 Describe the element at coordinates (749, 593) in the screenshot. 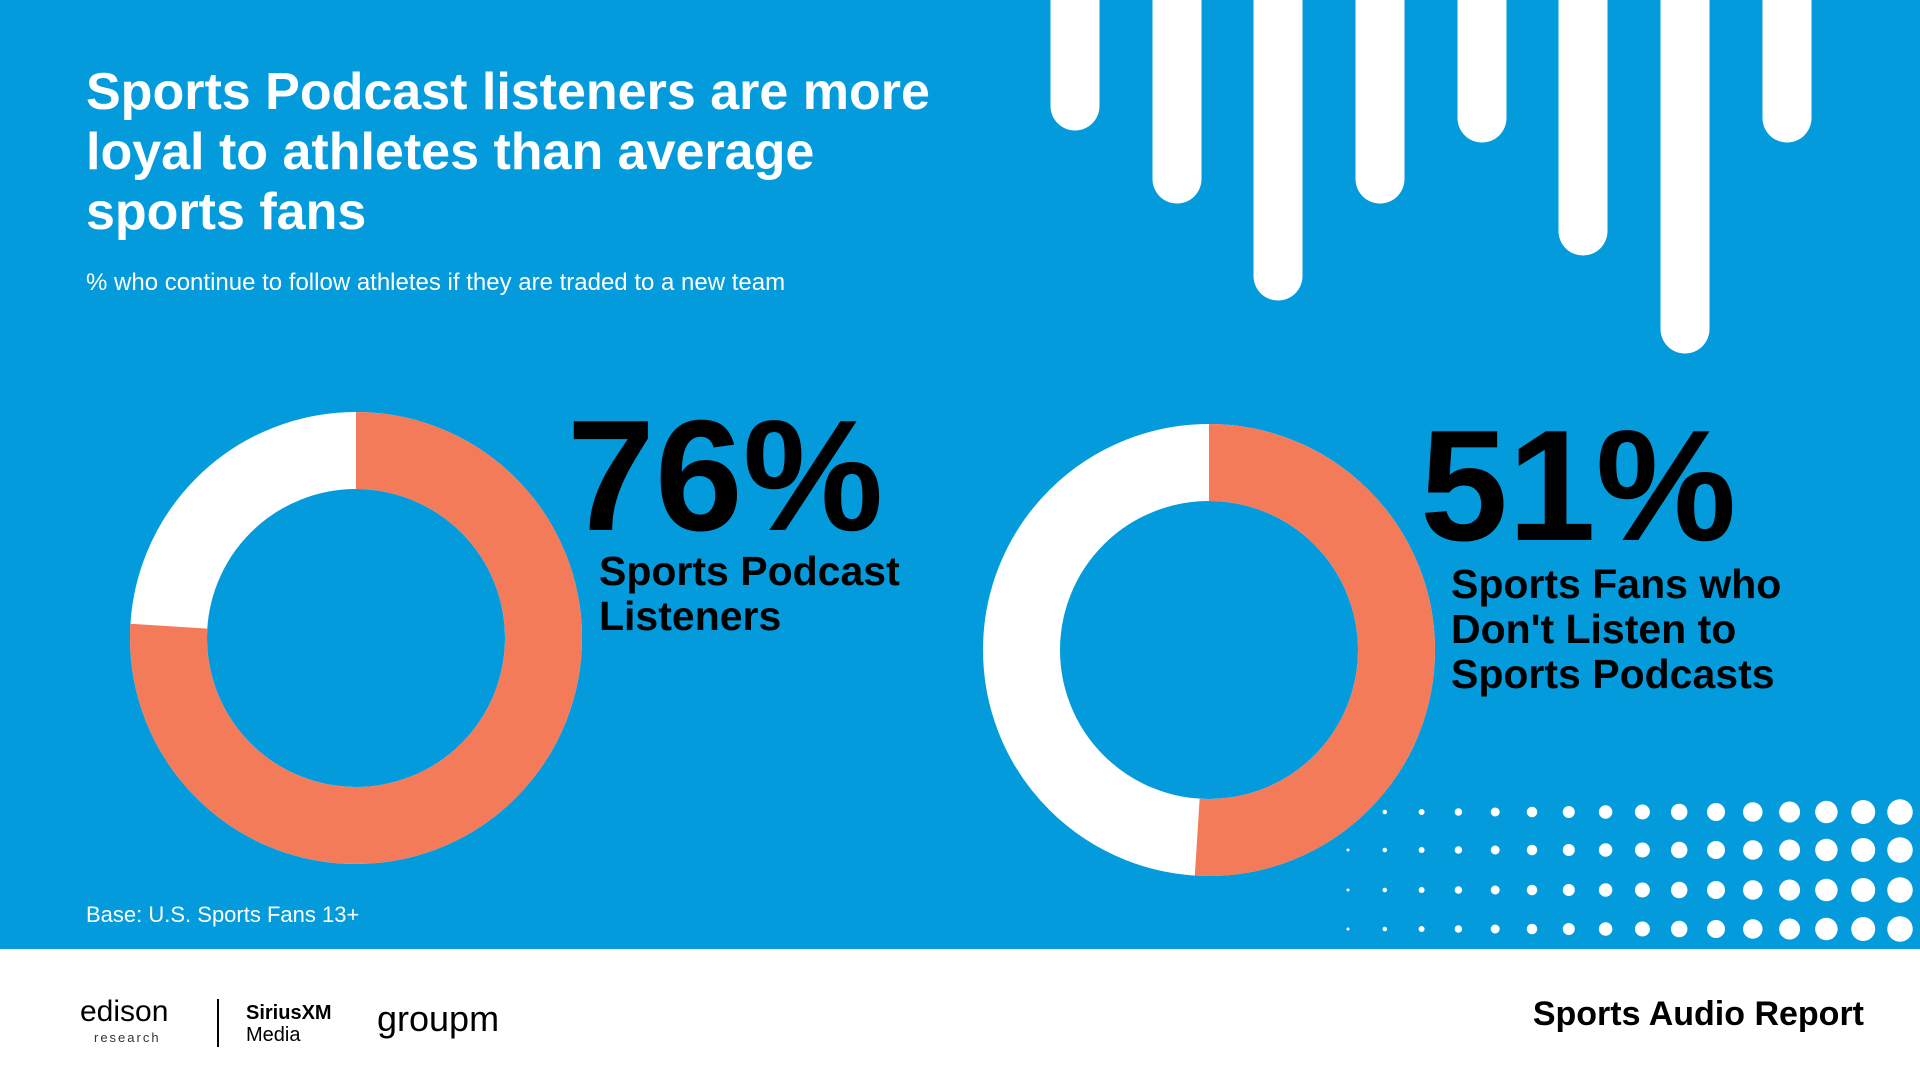

I see `category-label: Sports Podcast Listeners` at that location.